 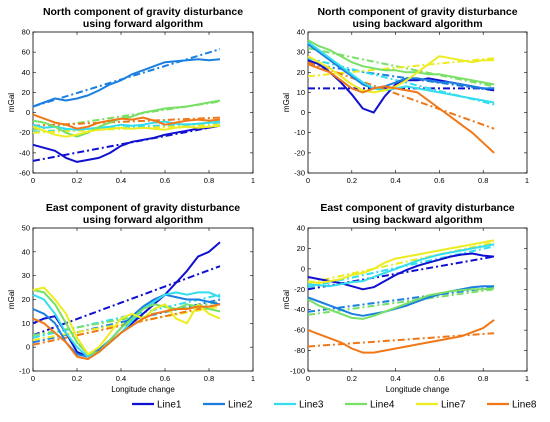 I want to click on trend-line-line1, so click(x=126, y=301).